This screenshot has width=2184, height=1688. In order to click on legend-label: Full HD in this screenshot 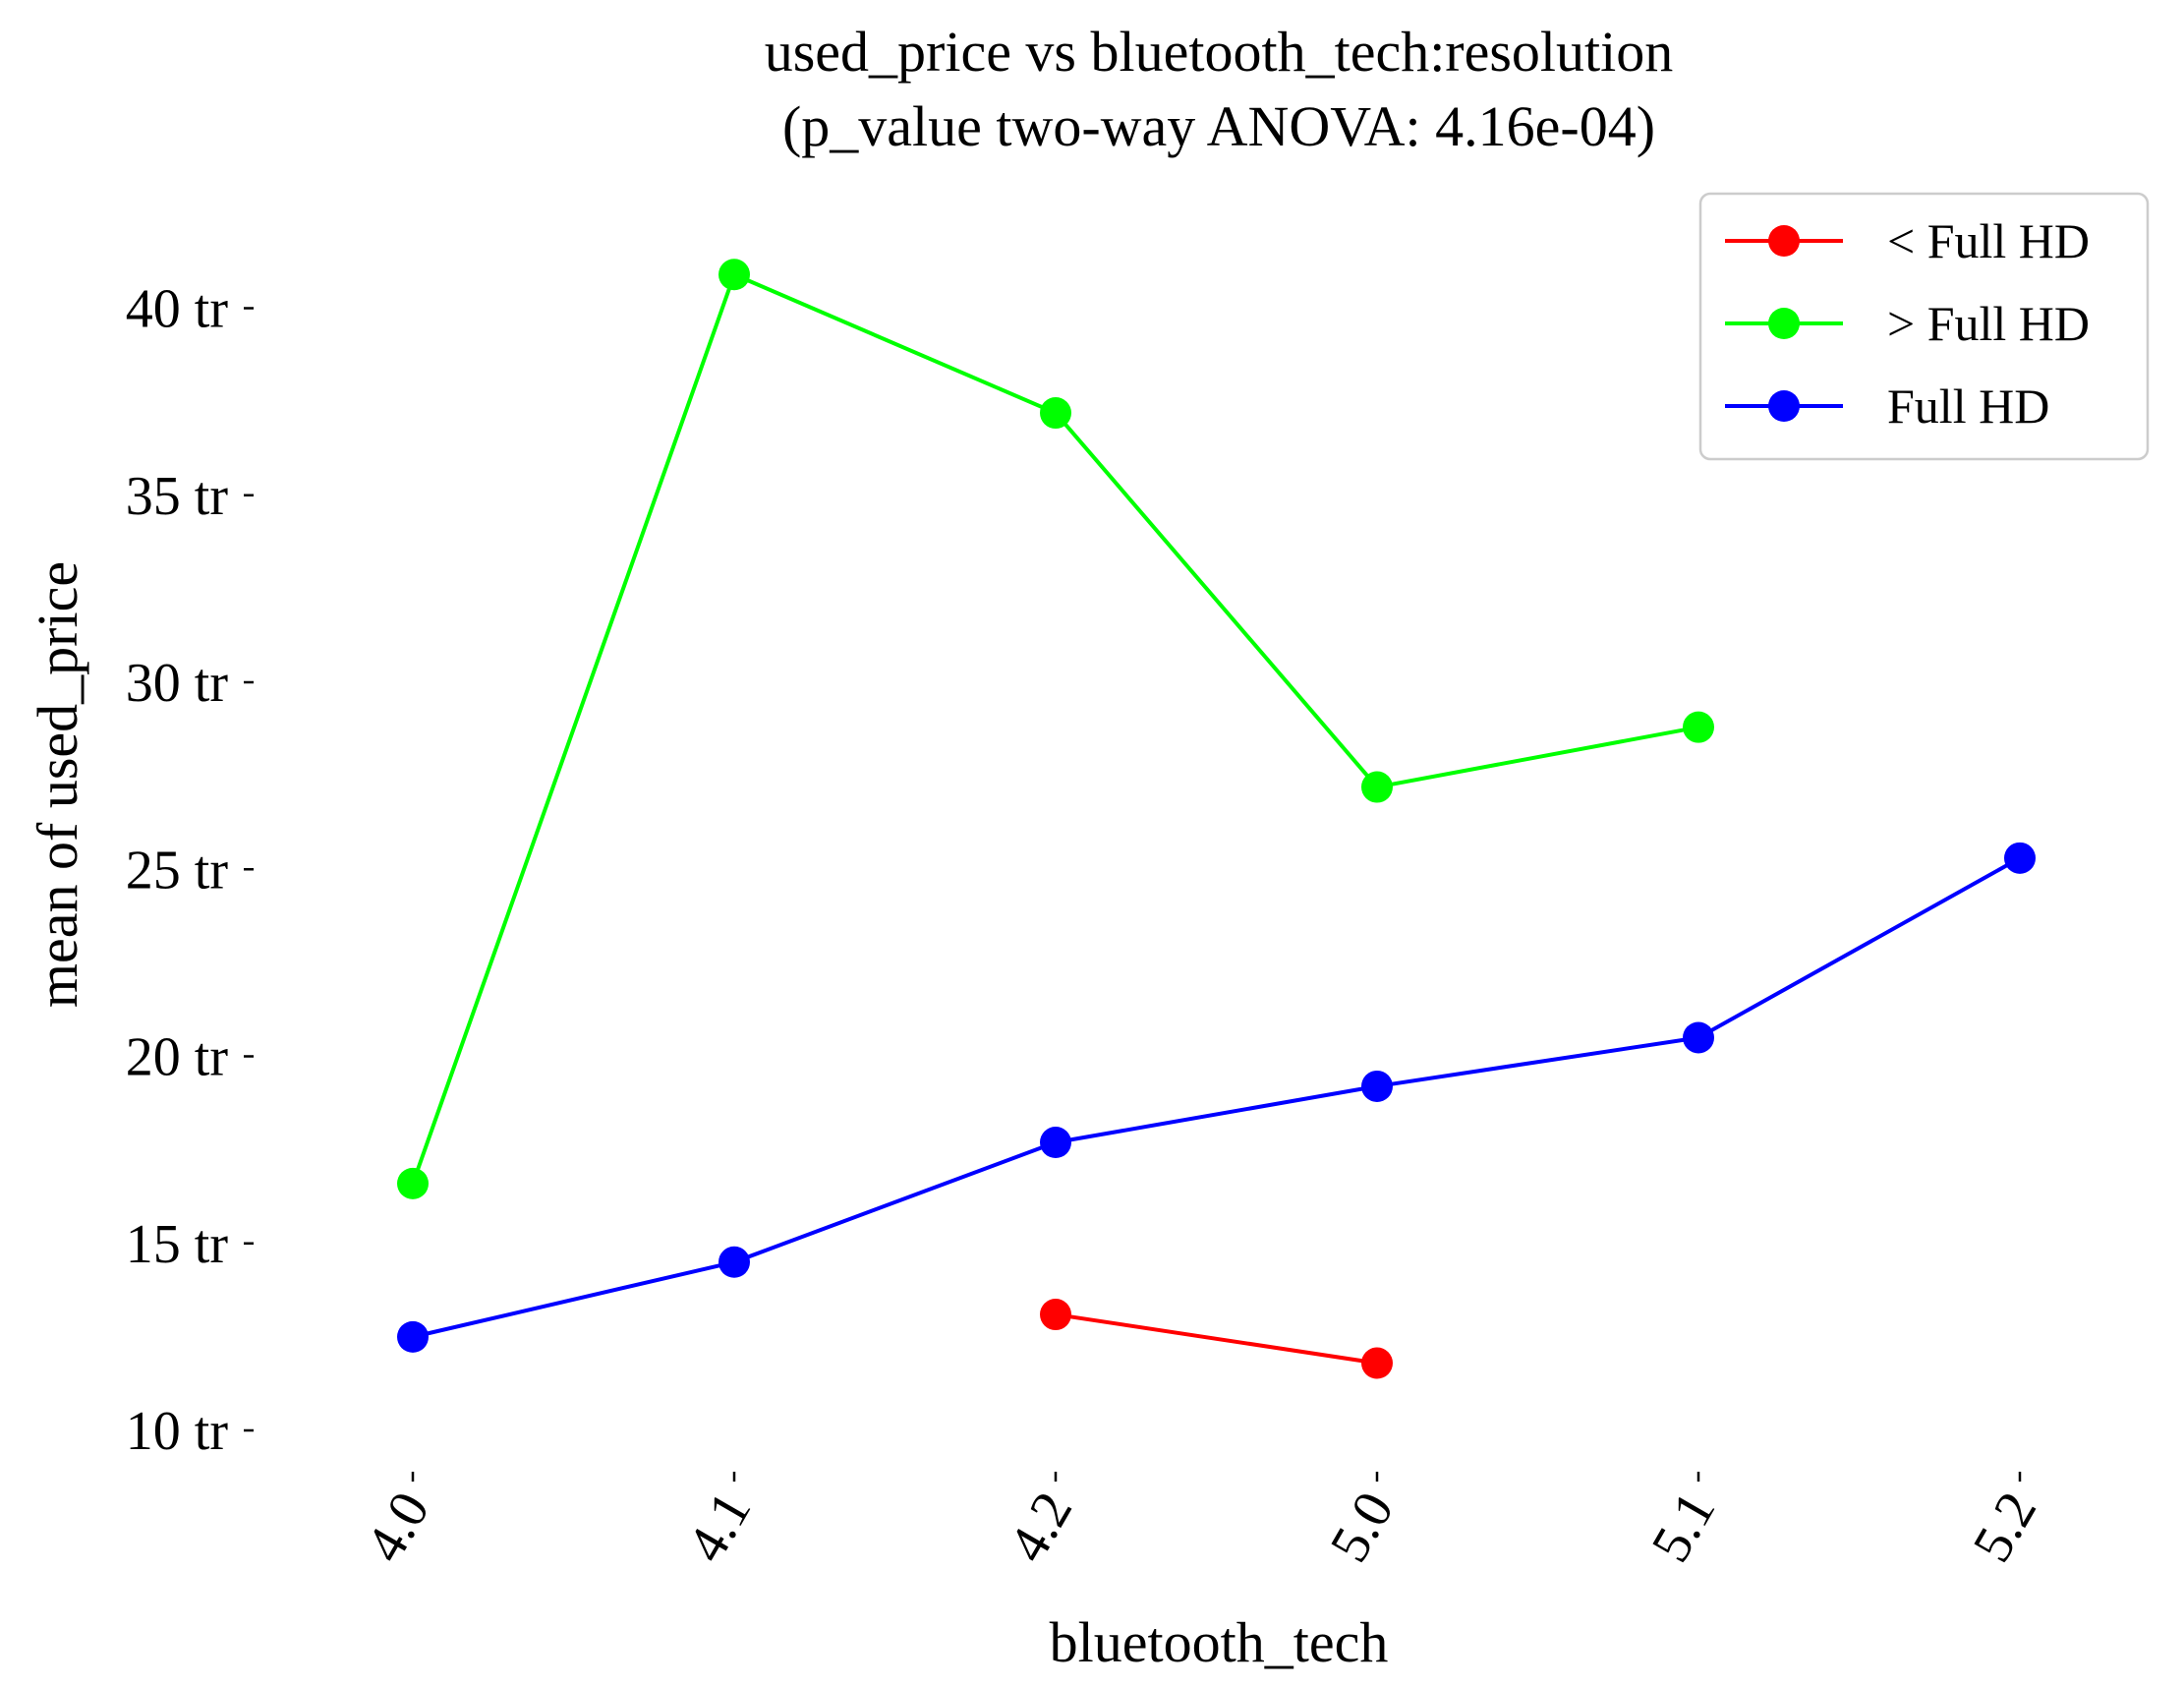, I will do `click(1968, 406)`.